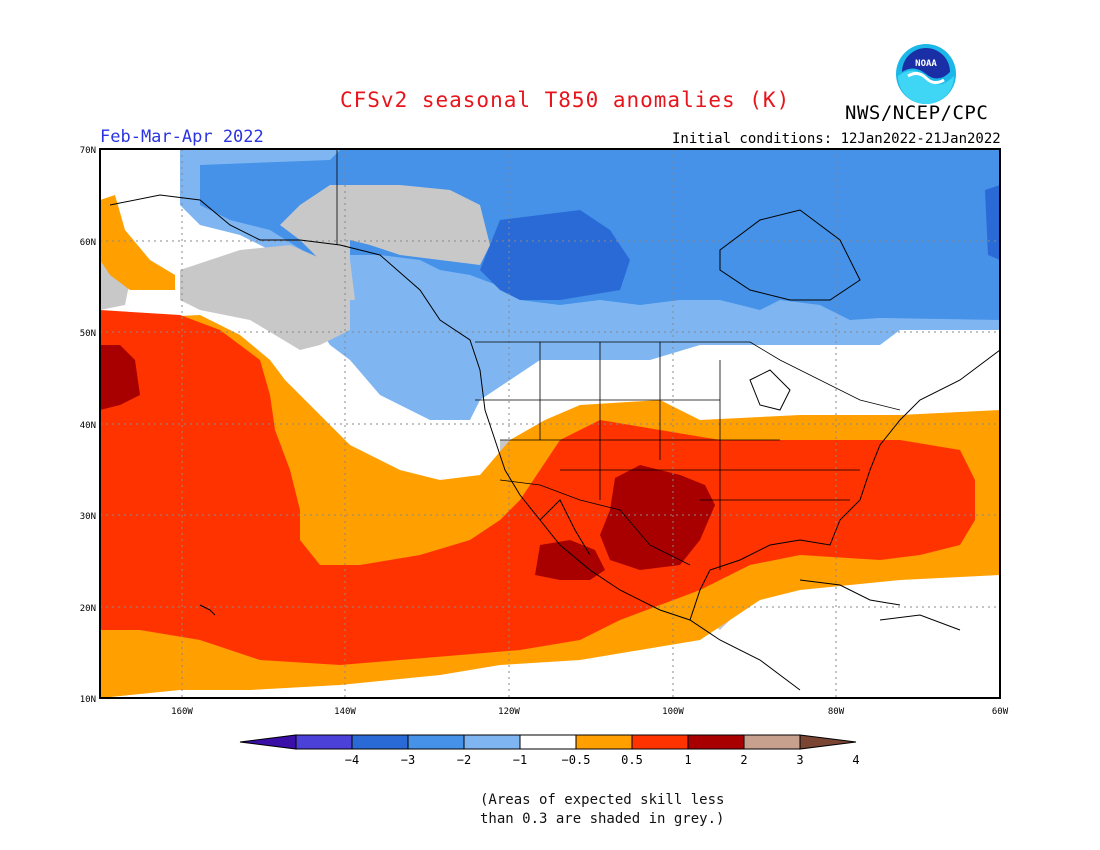 This screenshot has width=1100, height=850. I want to click on colorbar-arrow-high, so click(828, 742).